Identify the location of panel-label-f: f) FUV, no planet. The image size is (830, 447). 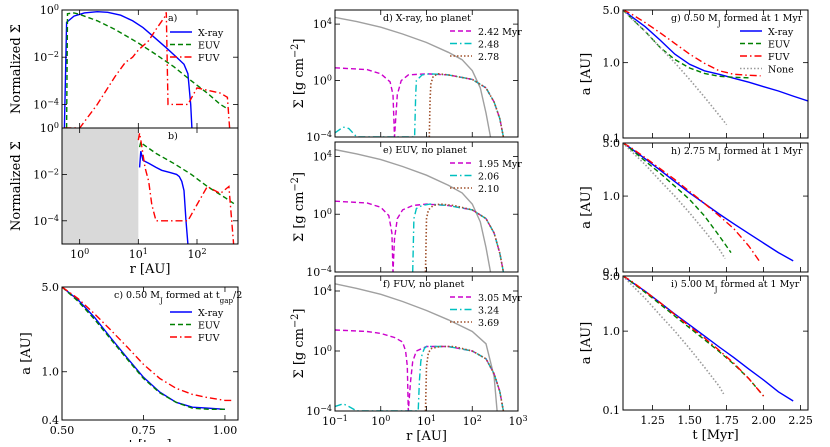
(423, 284).